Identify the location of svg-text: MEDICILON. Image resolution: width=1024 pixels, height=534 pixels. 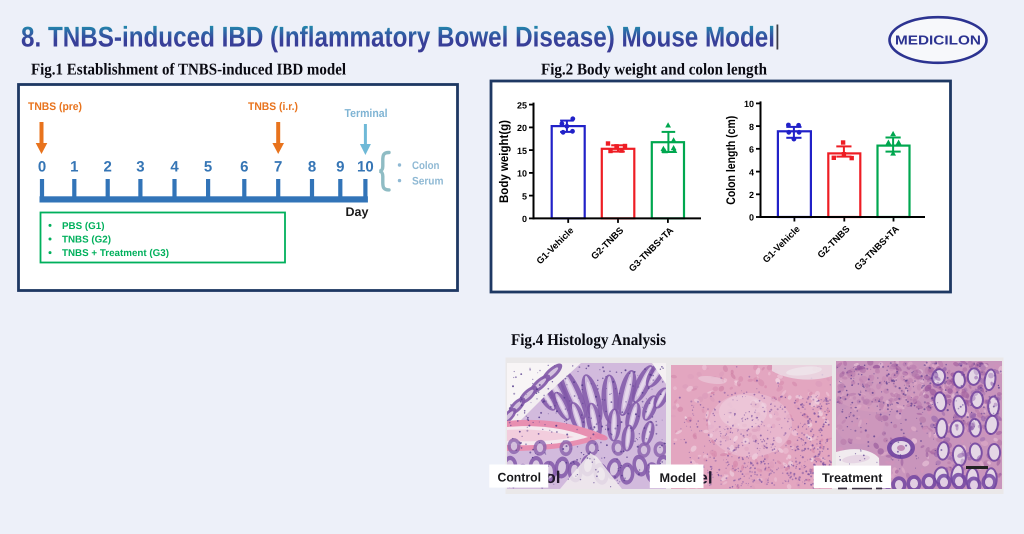
(938, 40).